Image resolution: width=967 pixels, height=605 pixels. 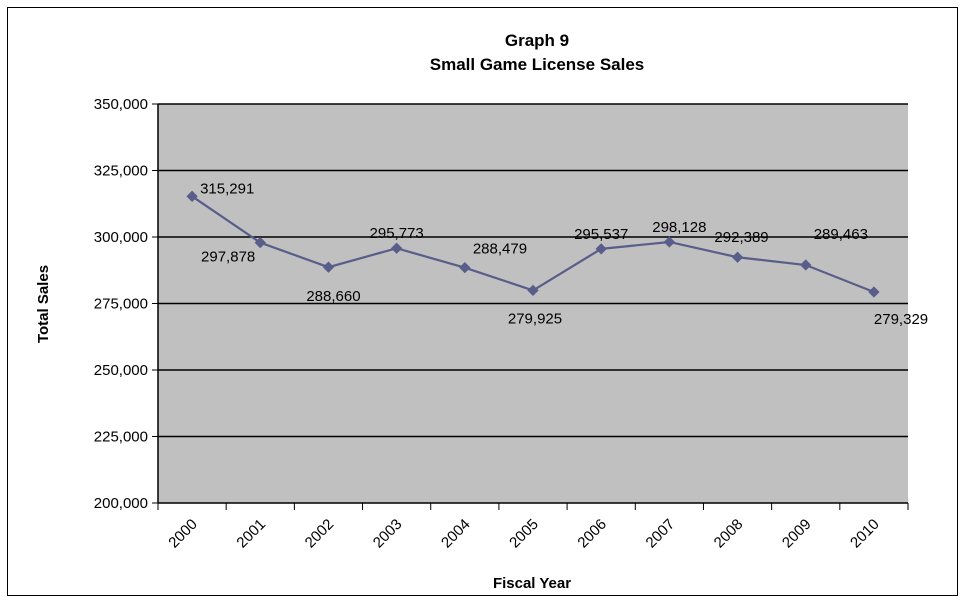 I want to click on y-tick-label: 200,000, so click(x=121, y=503).